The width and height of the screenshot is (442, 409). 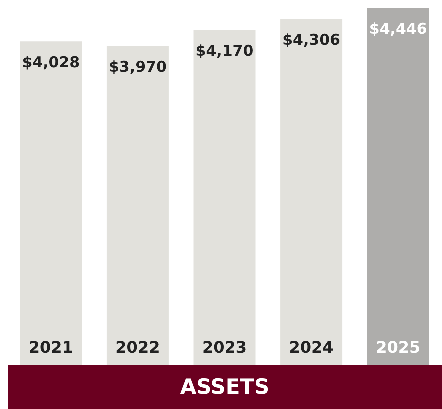 I want to click on x-tick-label: 2023, so click(x=225, y=347).